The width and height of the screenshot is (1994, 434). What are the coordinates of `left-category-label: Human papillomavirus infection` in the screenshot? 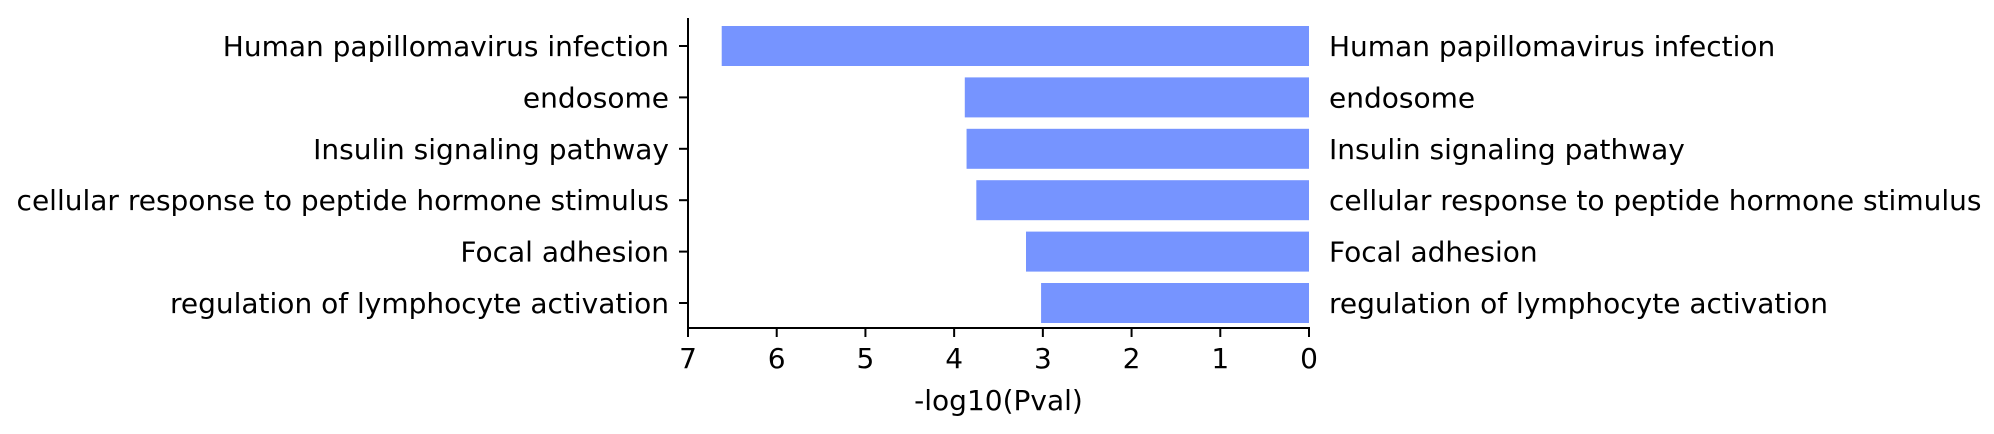 It's located at (446, 46).